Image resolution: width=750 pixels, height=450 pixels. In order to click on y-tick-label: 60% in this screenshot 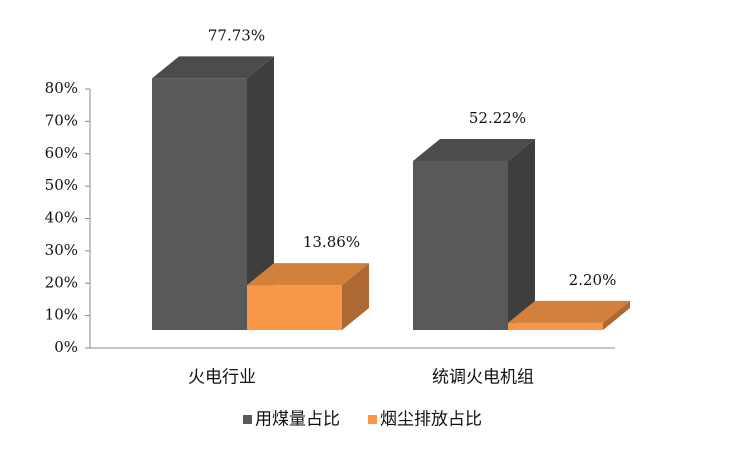, I will do `click(61, 153)`.